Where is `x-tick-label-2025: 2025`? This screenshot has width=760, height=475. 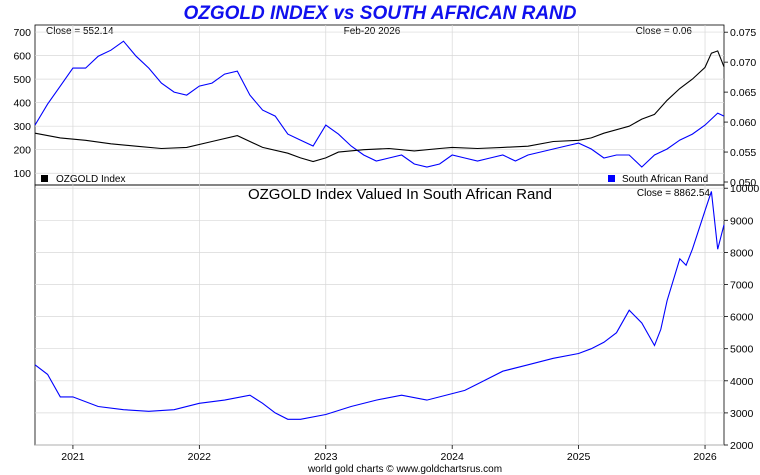
x-tick-label-2025: 2025 is located at coordinates (579, 457).